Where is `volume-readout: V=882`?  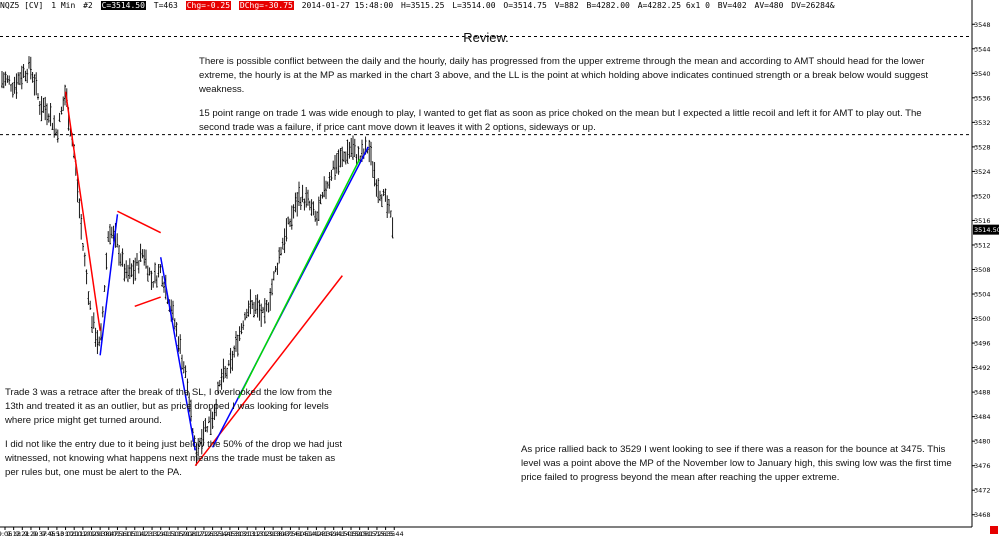 volume-readout: V=882 is located at coordinates (566, 5).